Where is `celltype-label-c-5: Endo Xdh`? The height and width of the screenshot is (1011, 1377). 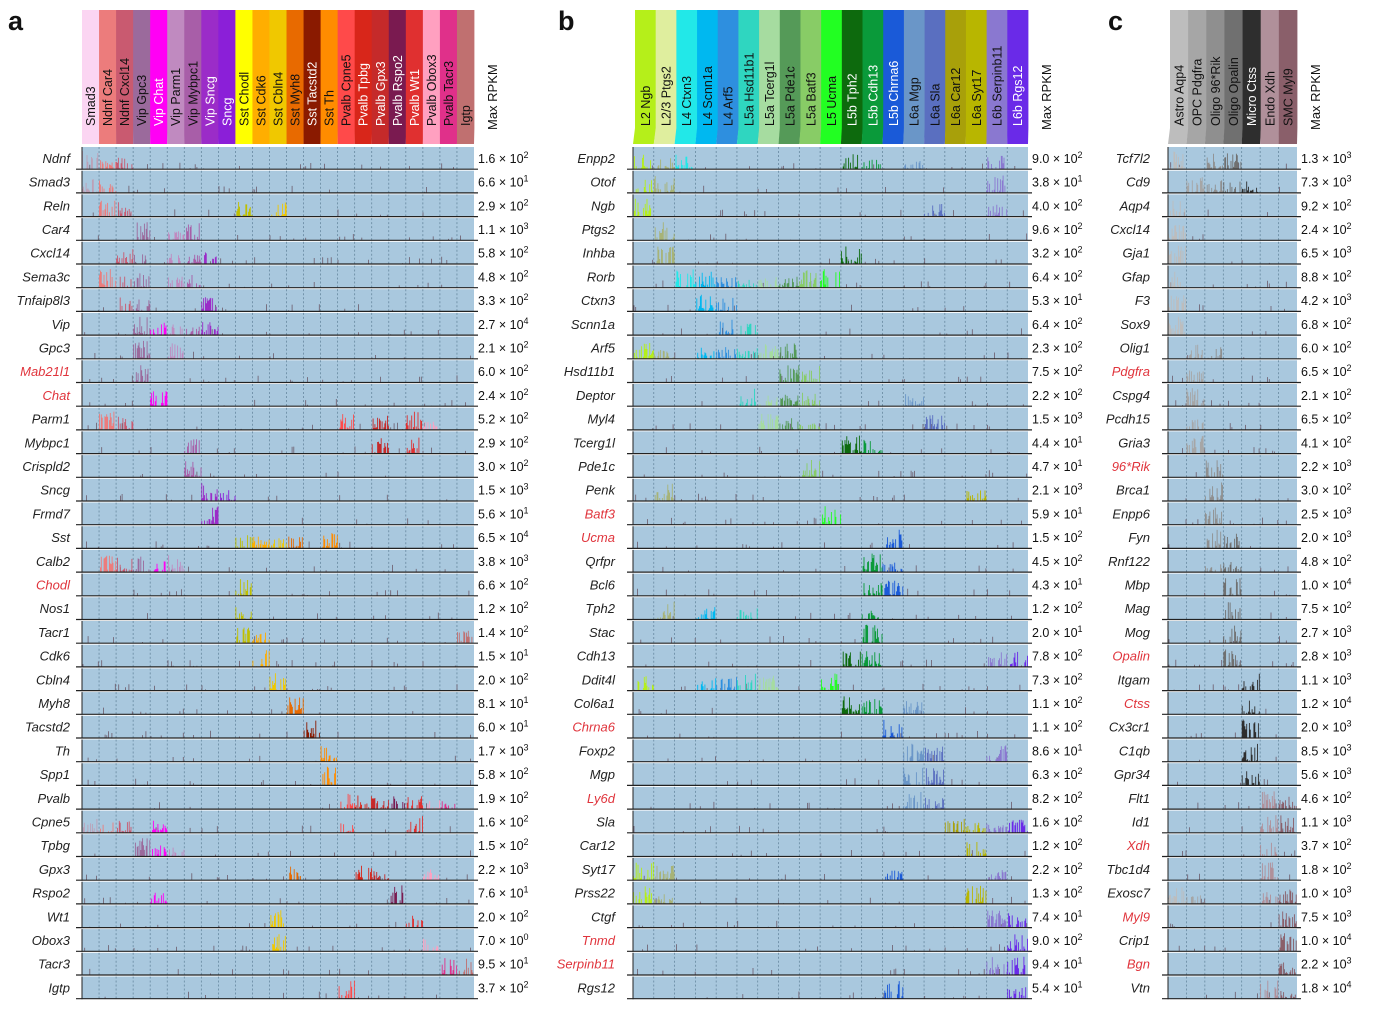
celltype-label-c-5: Endo Xdh is located at coordinates (1270, 98).